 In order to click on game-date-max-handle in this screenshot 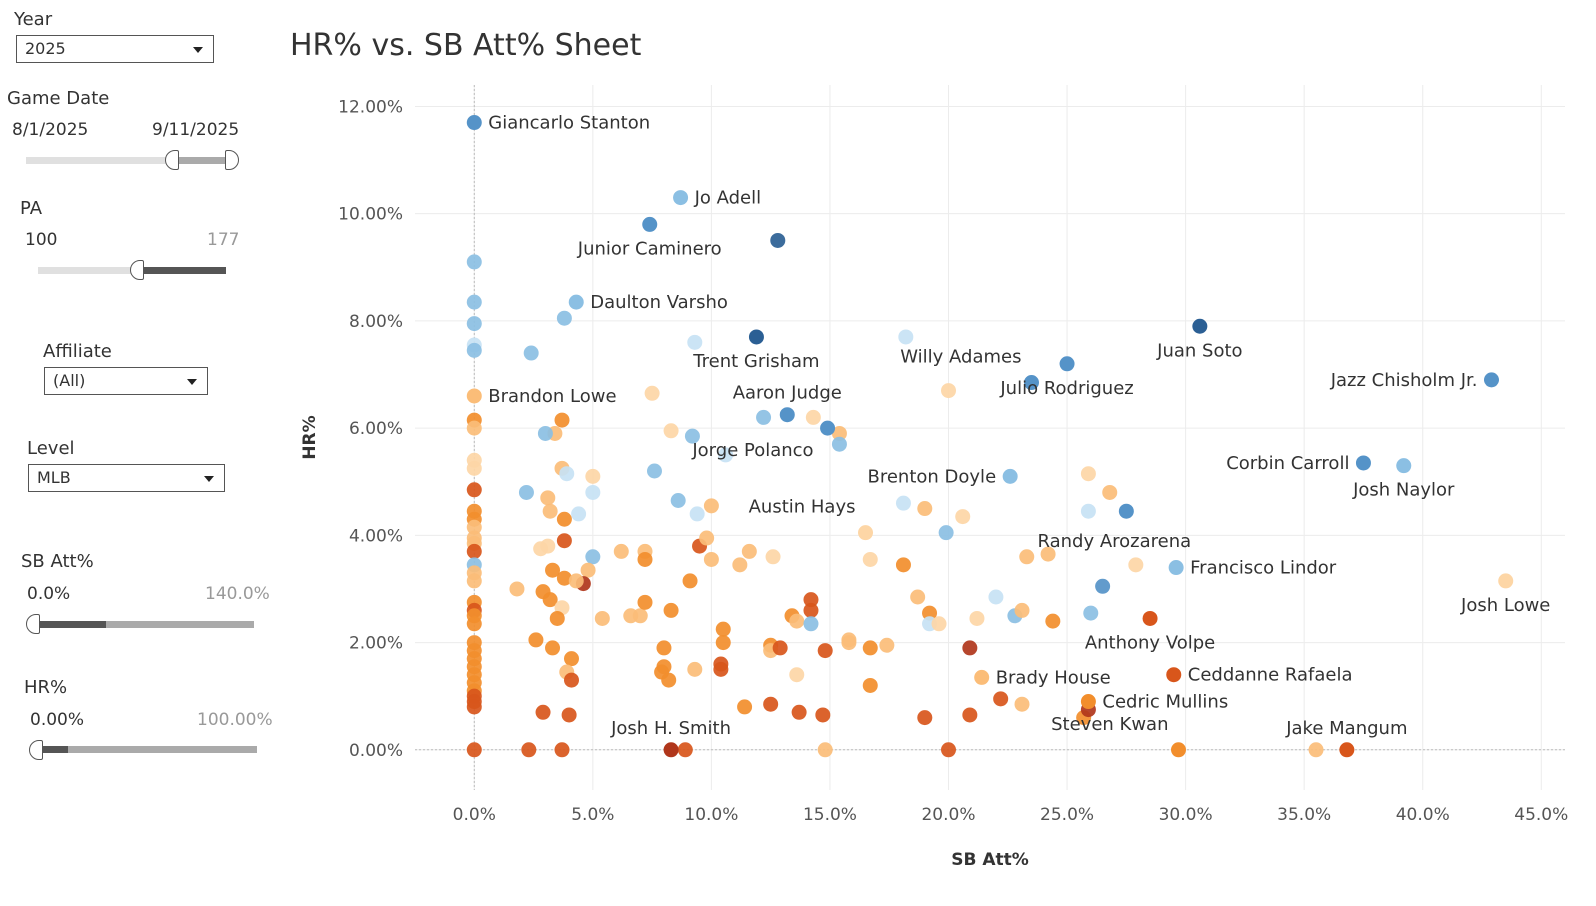, I will do `click(232, 160)`.